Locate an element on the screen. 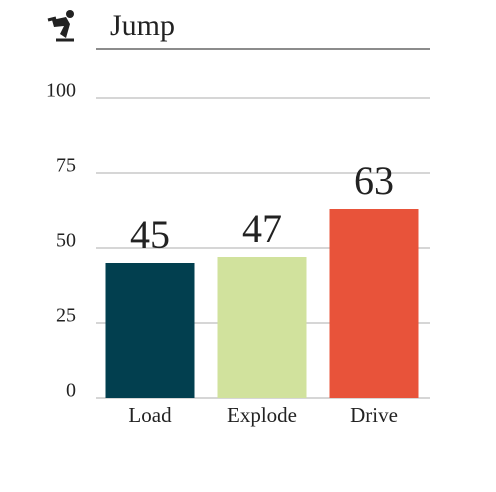 The image size is (496, 492). value-label: 45 is located at coordinates (150, 234).